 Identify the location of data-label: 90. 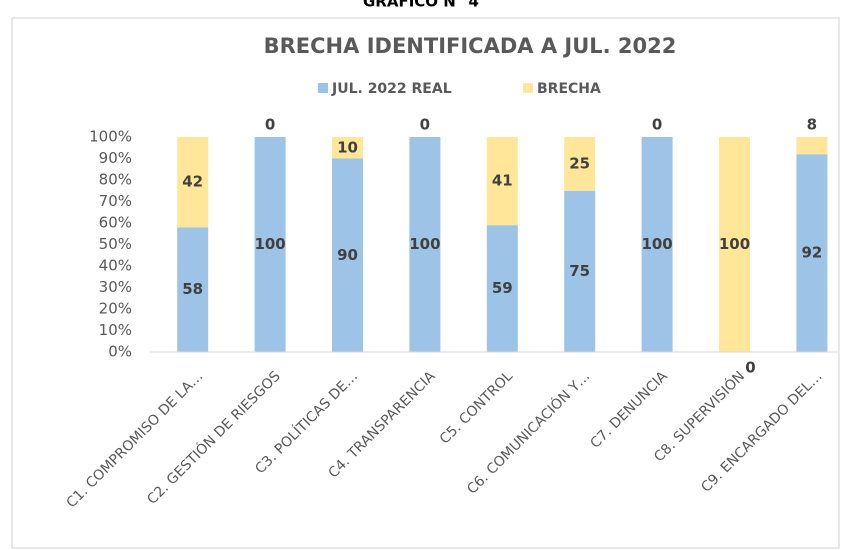
(347, 255).